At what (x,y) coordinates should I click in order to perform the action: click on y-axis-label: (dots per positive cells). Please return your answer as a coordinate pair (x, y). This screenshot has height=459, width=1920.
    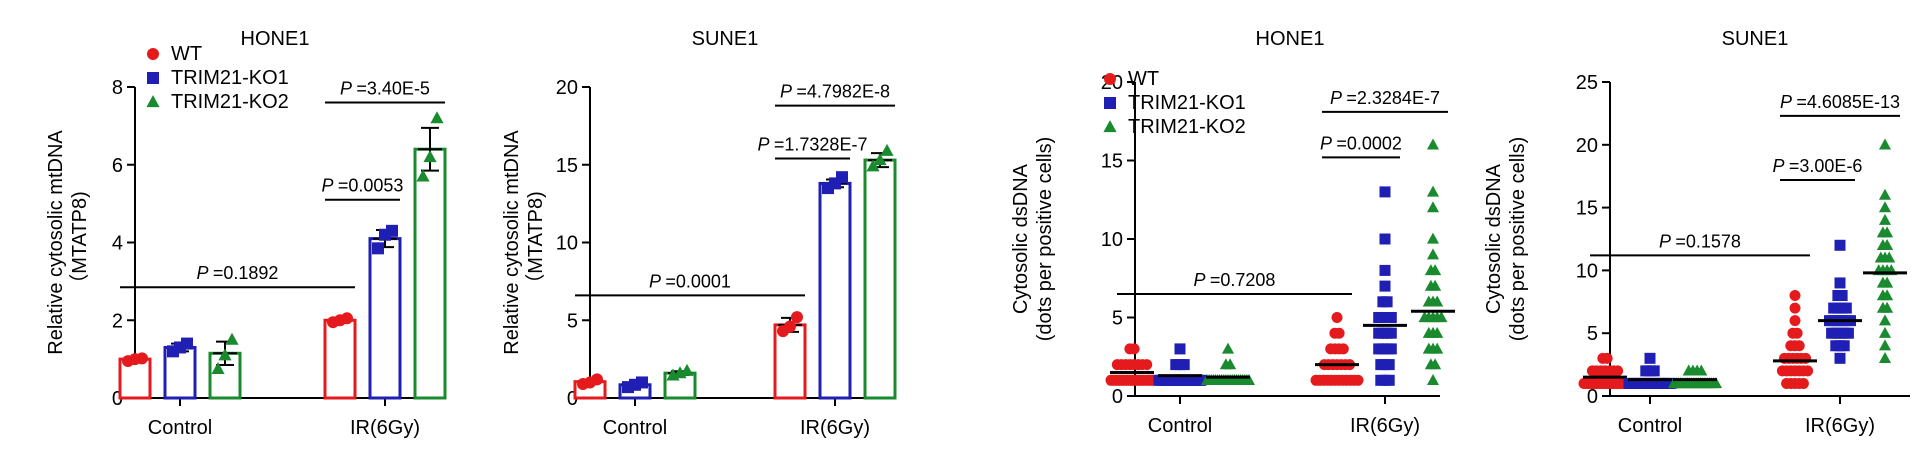
    Looking at the image, I should click on (1518, 239).